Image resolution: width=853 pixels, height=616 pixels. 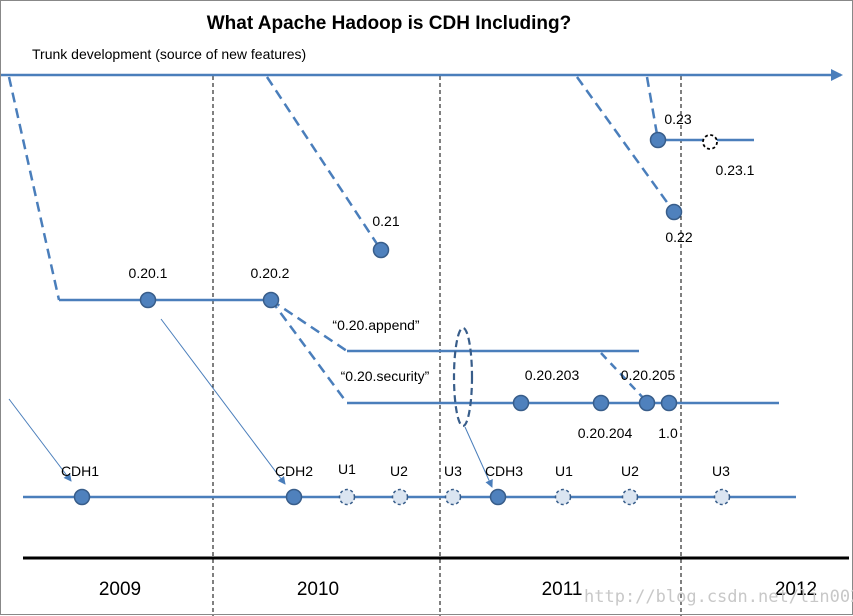 I want to click on node-cdh3, so click(x=498, y=497).